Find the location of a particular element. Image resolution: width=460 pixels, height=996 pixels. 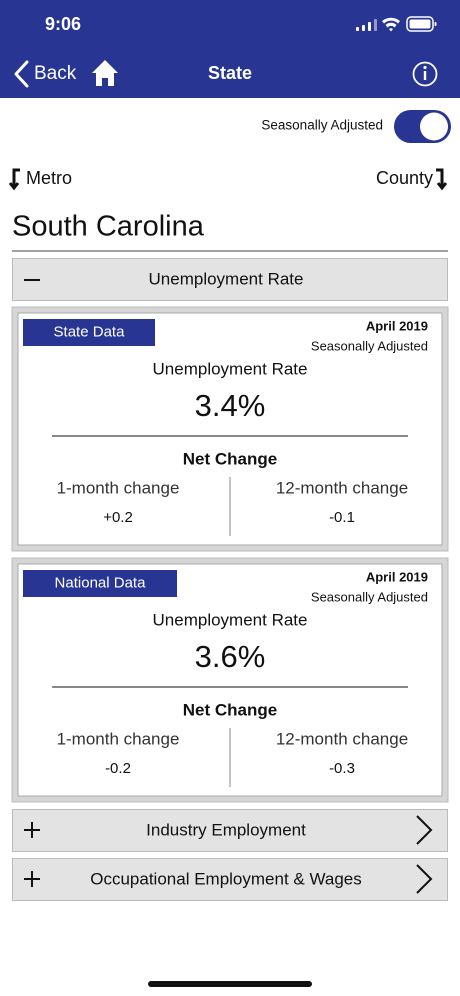

back-label: Back is located at coordinates (55, 73).